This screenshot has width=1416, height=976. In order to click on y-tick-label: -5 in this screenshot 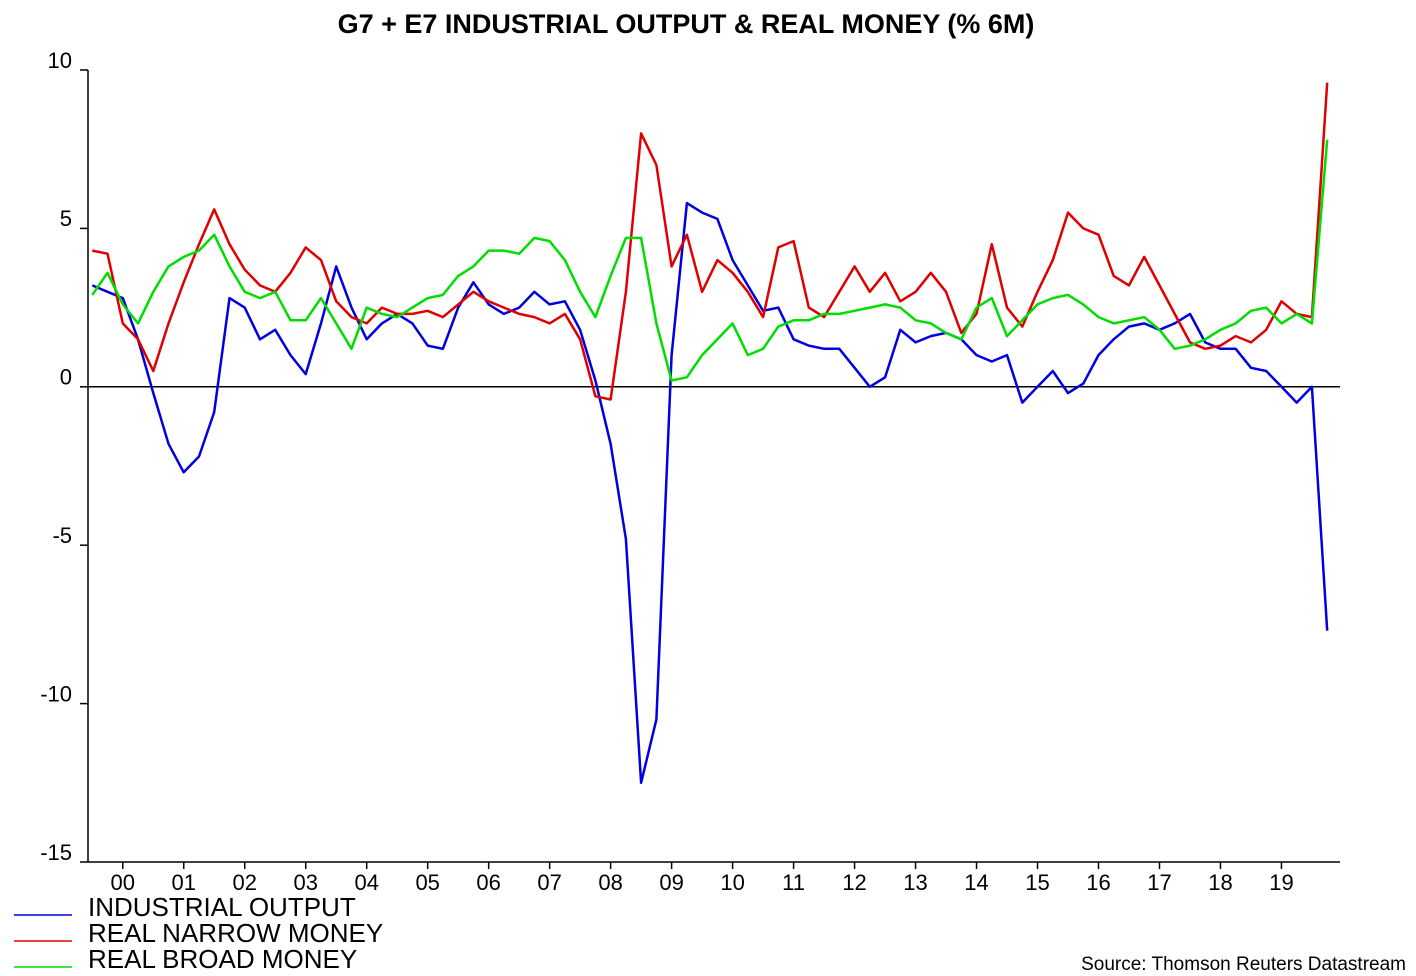, I will do `click(62, 535)`.